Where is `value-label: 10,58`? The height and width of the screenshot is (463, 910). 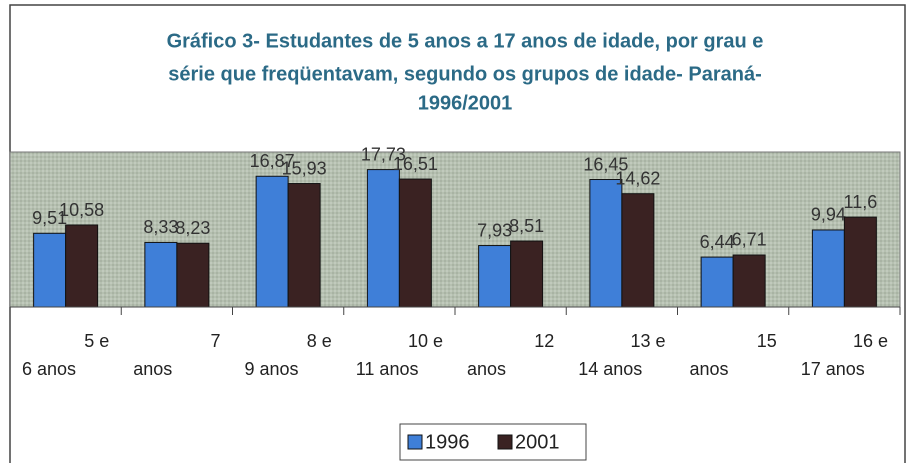 value-label: 10,58 is located at coordinates (81, 210).